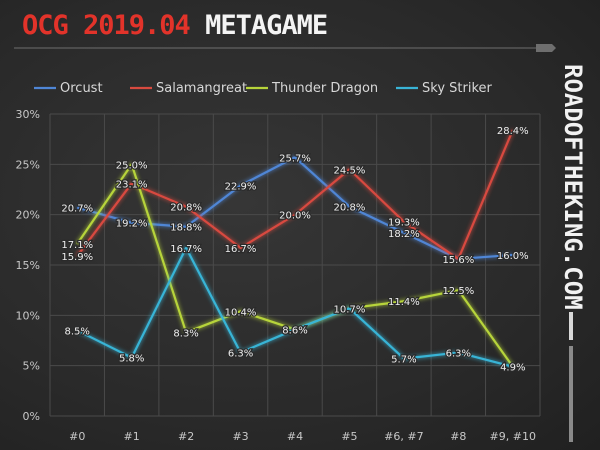 The height and width of the screenshot is (450, 600). I want to click on y-tick-label: 0%, so click(31, 416).